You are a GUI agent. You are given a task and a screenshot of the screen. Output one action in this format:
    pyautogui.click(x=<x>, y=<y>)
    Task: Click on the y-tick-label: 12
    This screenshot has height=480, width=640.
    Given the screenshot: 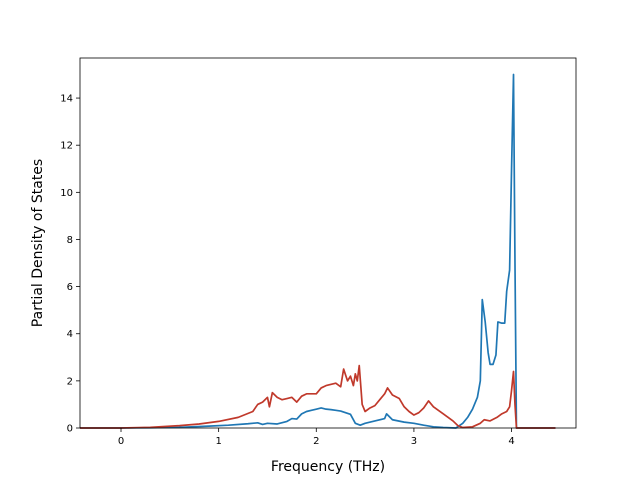 What is the action you would take?
    pyautogui.click(x=66, y=146)
    